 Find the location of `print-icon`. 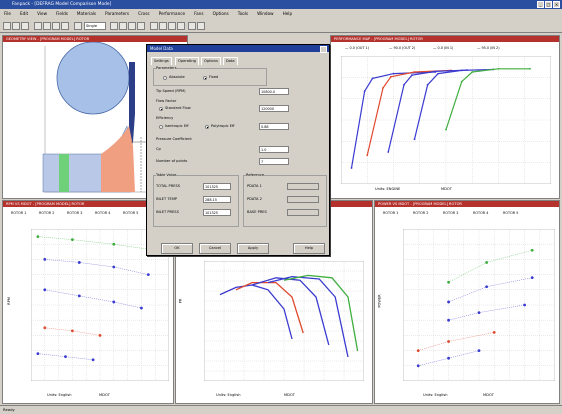

print-icon is located at coordinates (38, 26).